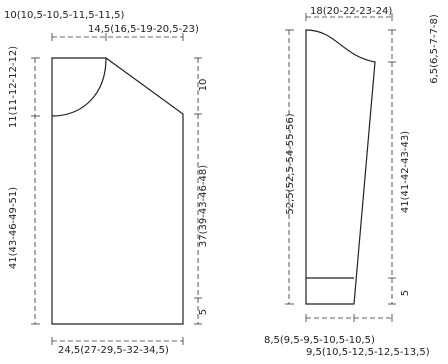 This screenshot has height=364, width=448. What do you see at coordinates (79, 87) in the screenshot?
I see `neckline-curve` at bounding box center [79, 87].